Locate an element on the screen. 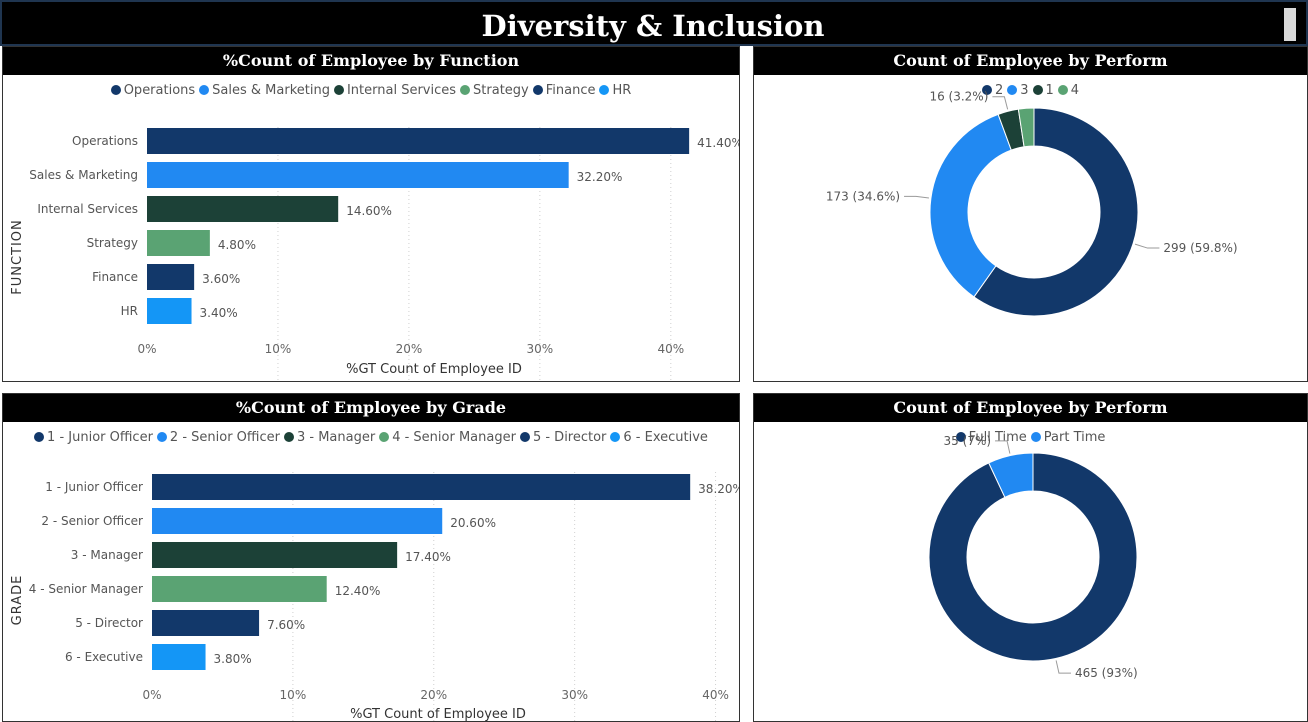 The image size is (1308, 722). data-label: 17.40% is located at coordinates (428, 557).